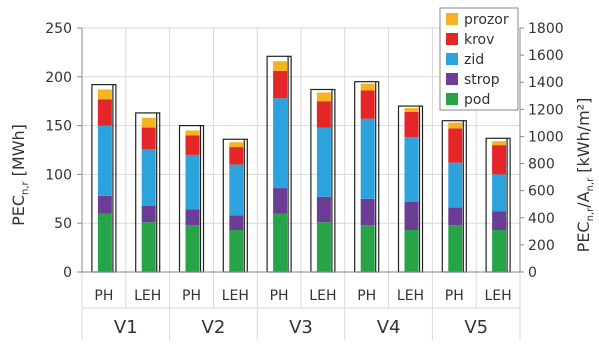 The height and width of the screenshot is (346, 599). I want to click on group-label-V5: V5, so click(476, 327).